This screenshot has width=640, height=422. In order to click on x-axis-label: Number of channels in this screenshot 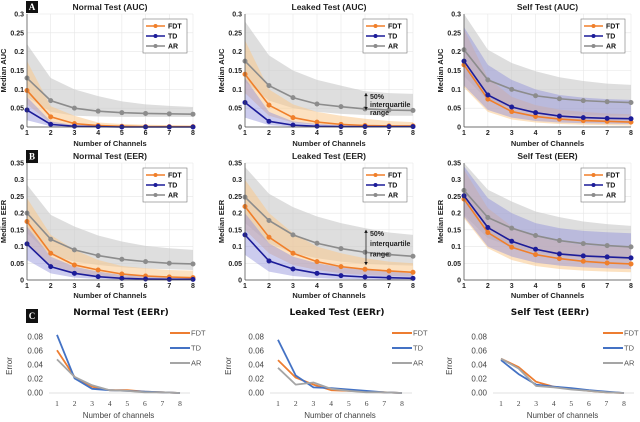, I will do `click(340, 415)`.